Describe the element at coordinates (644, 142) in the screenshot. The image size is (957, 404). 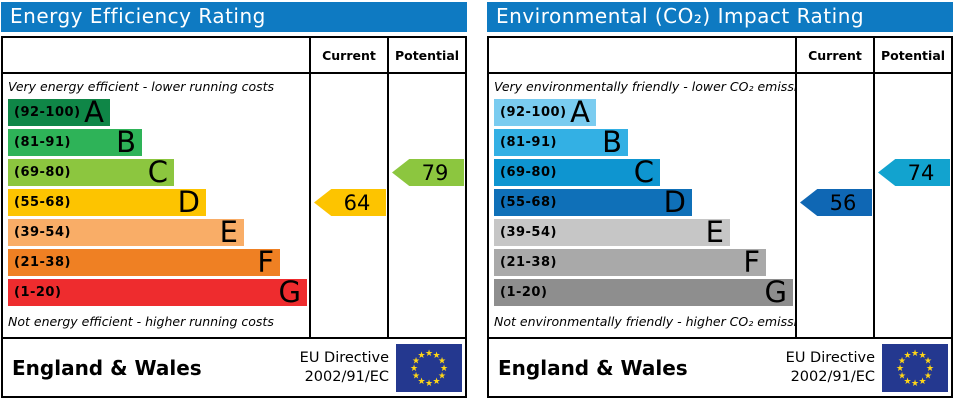
I see `band-row: (81-91) B` at that location.